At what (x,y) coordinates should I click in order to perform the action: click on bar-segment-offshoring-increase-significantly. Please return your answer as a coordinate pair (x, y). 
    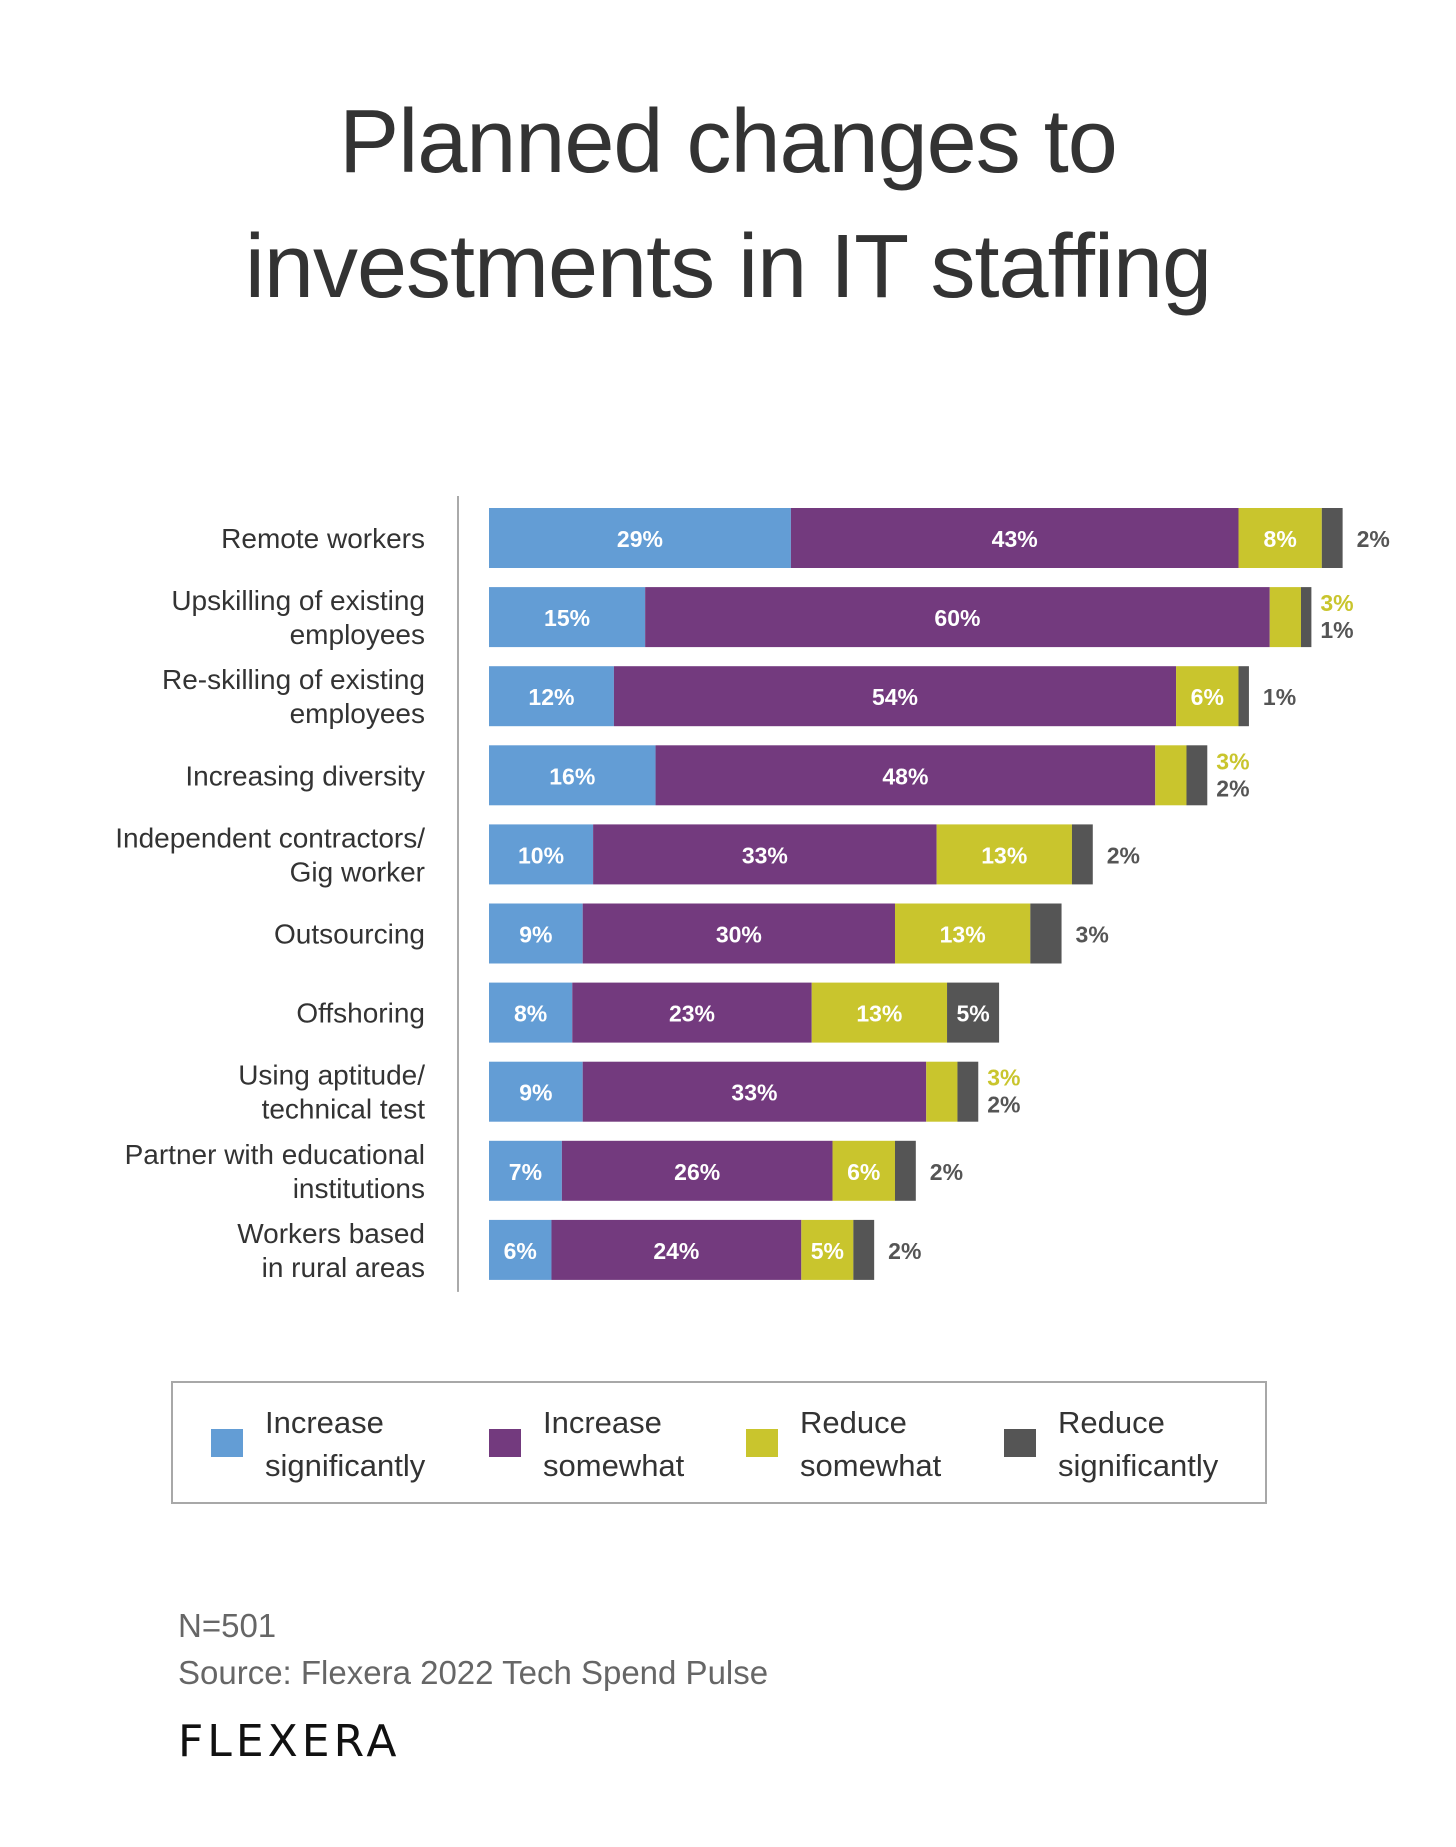
    Looking at the image, I should click on (531, 1012).